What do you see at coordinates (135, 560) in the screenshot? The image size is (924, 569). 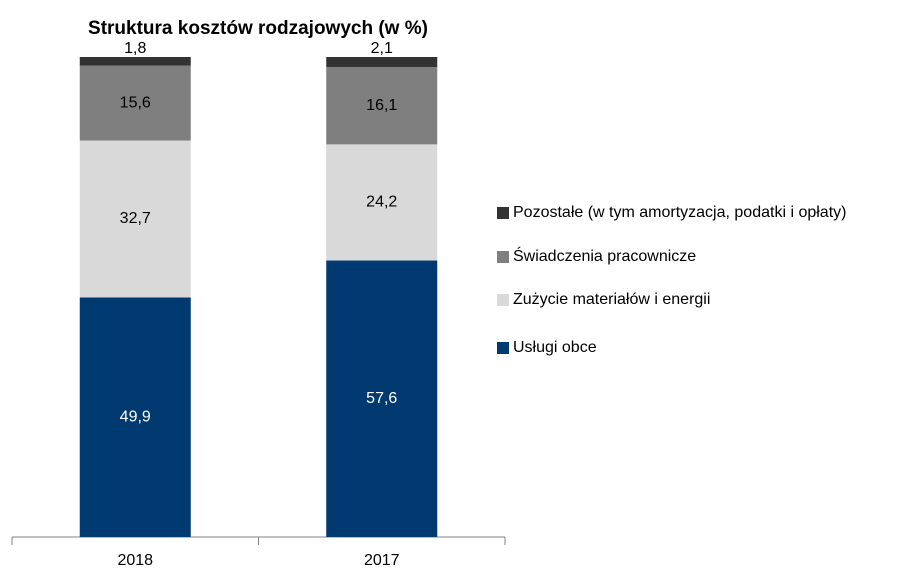 I see `x-tick-label: 2018` at bounding box center [135, 560].